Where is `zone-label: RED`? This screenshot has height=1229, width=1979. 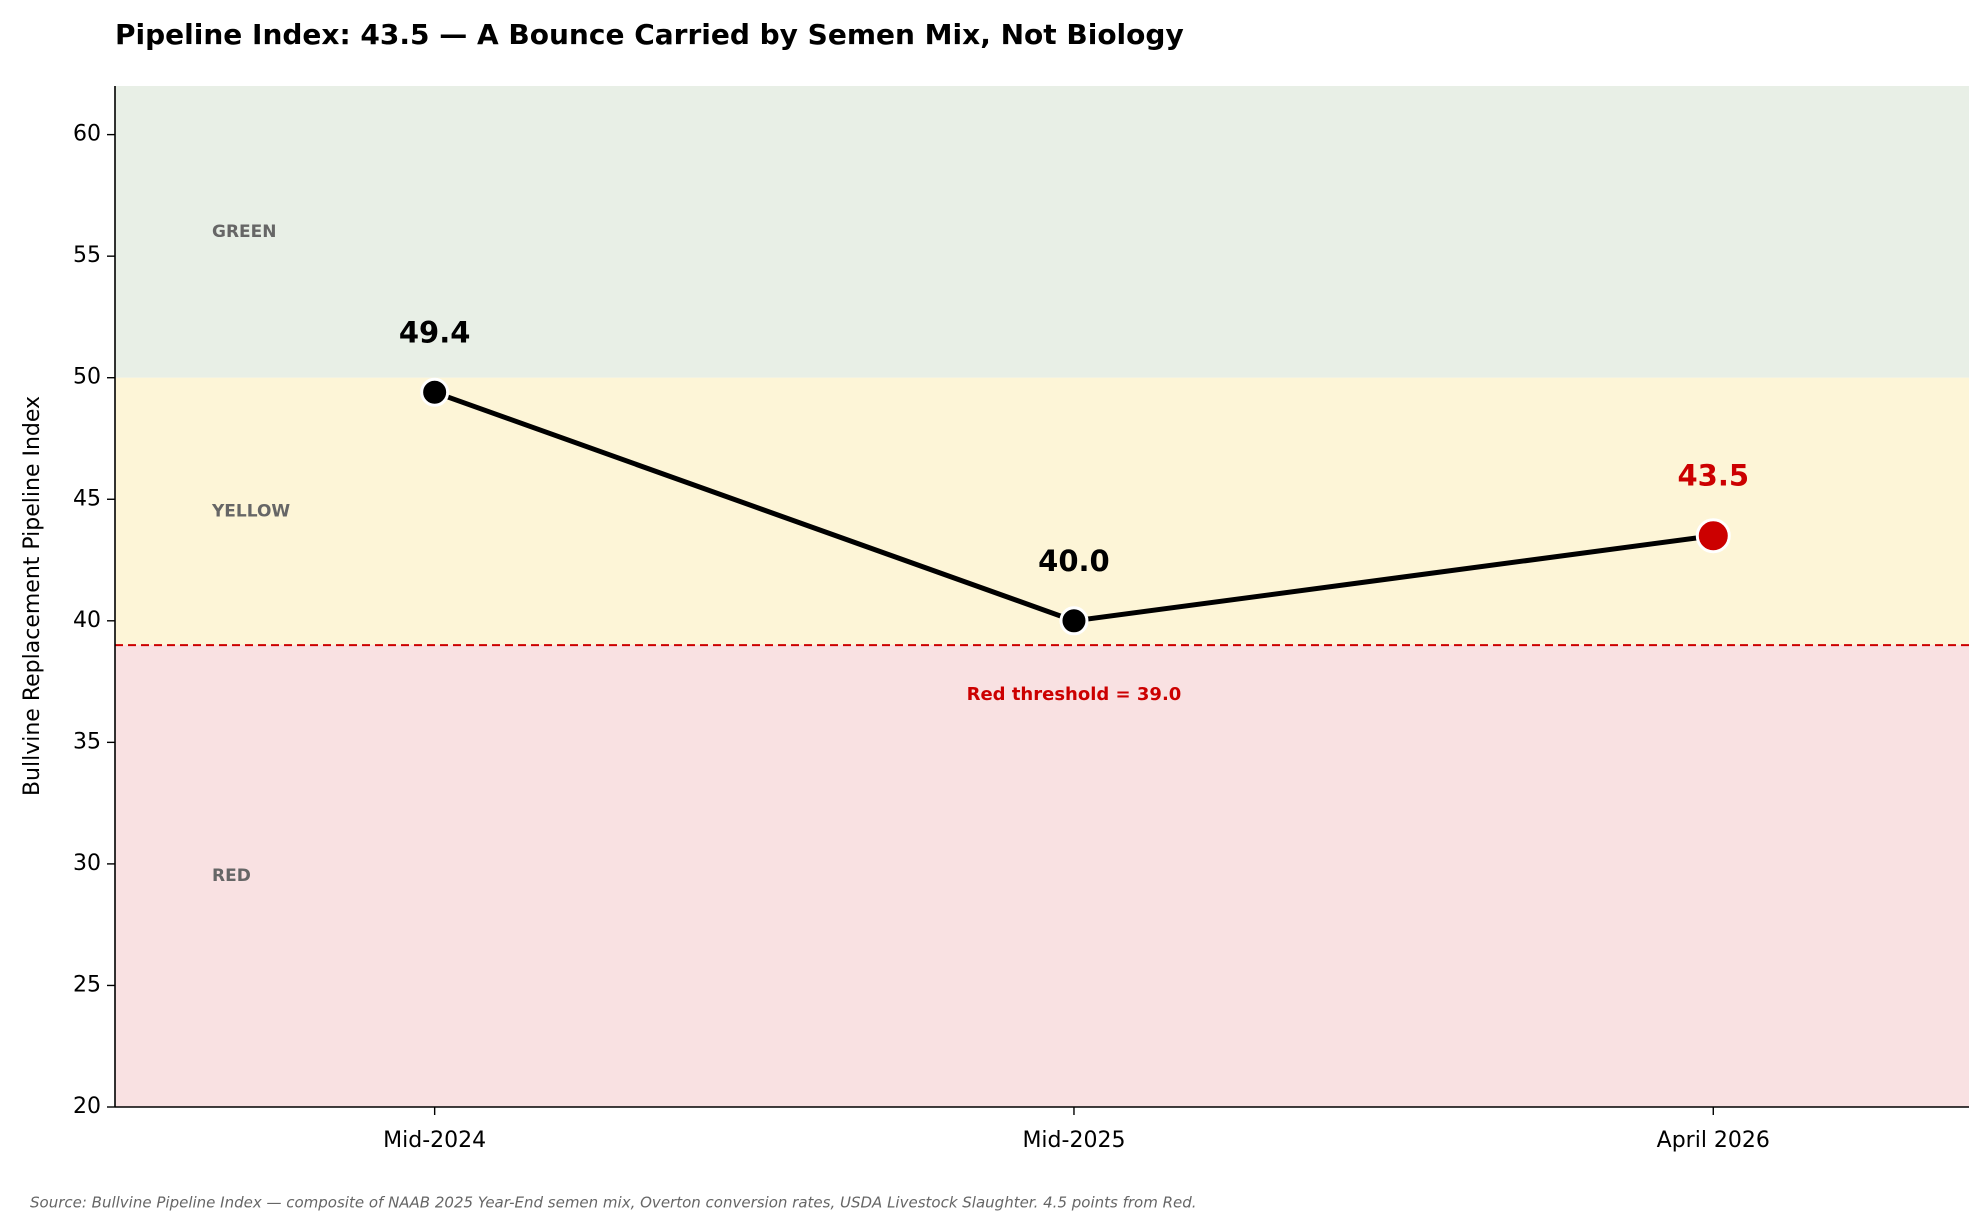
zone-label: RED is located at coordinates (231, 876).